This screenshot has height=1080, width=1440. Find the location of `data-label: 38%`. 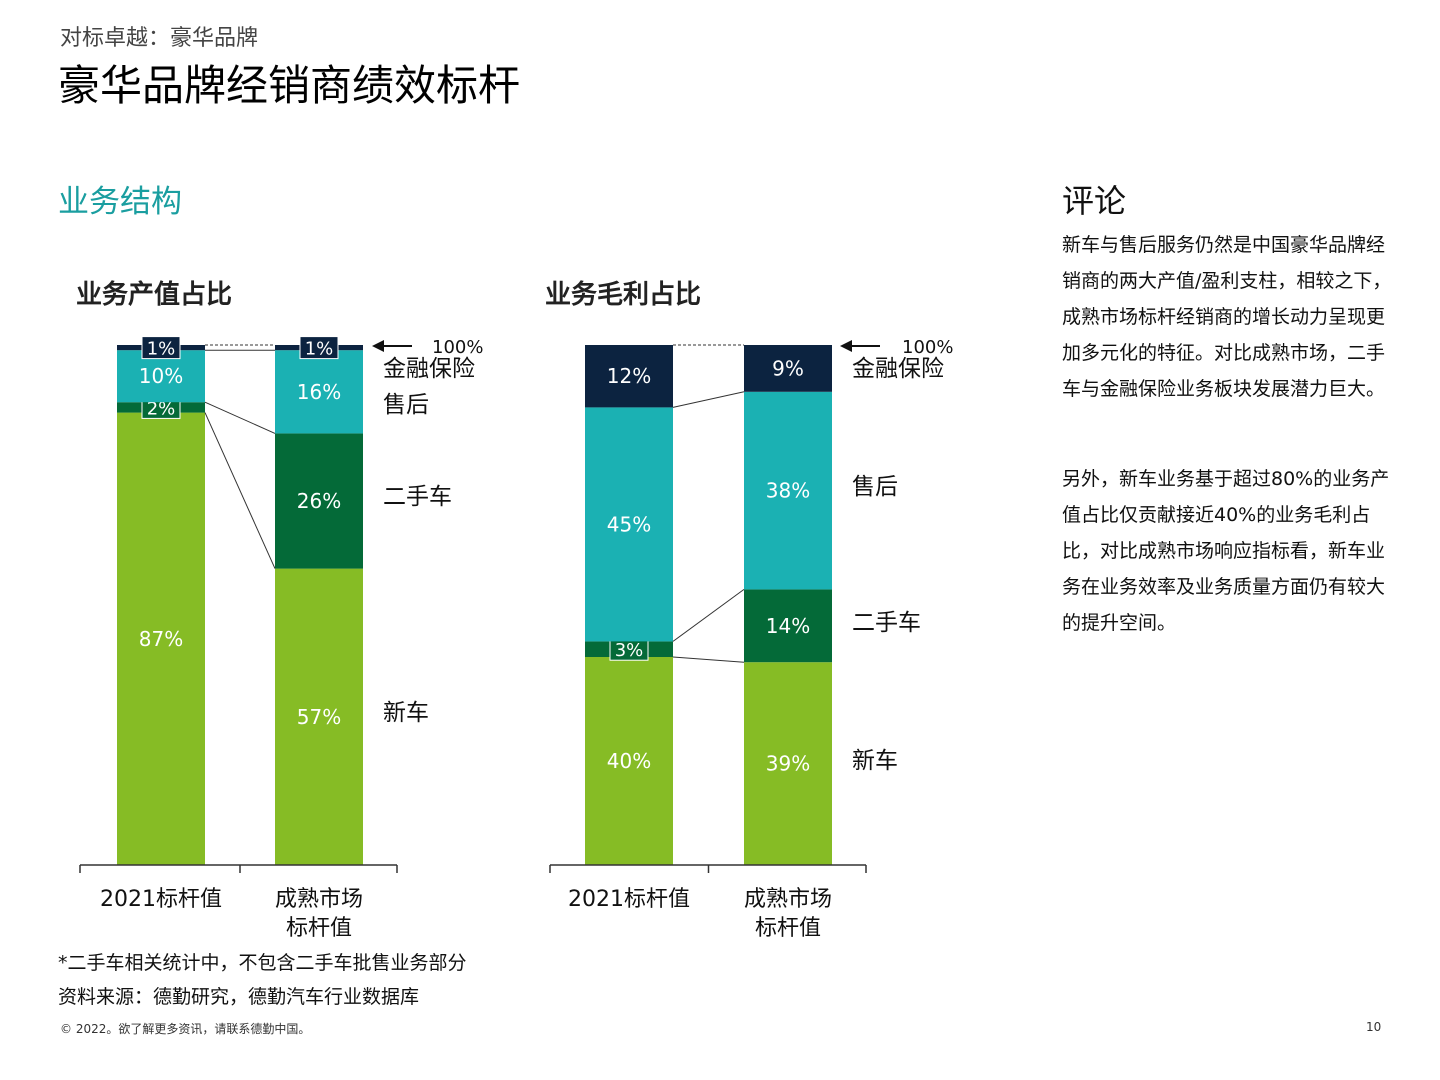

data-label: 38% is located at coordinates (788, 491).